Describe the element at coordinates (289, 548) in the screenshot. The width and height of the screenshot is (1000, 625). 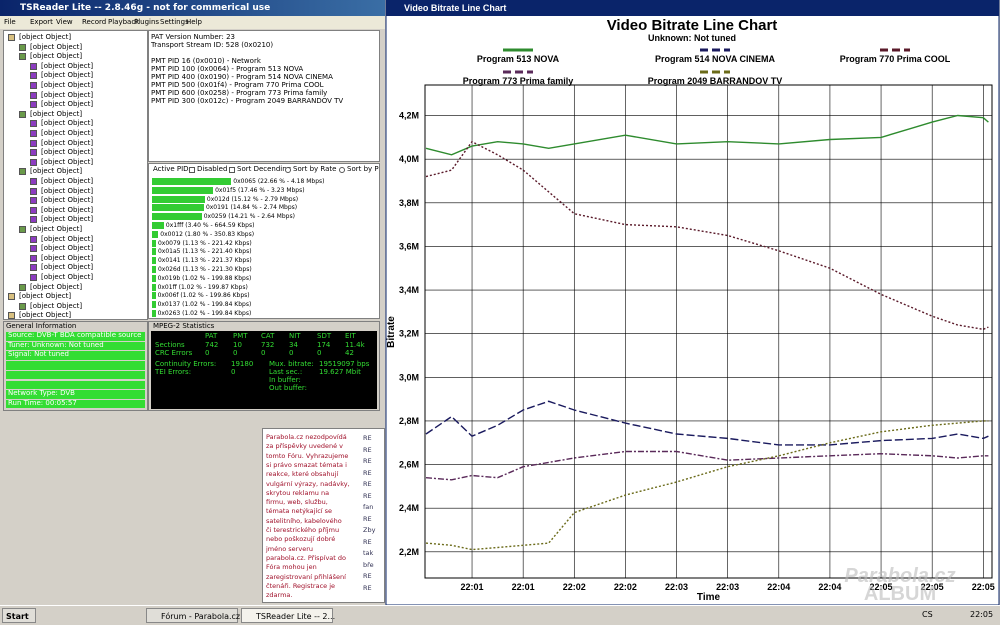
I see `text-line: jméno serveru` at that location.